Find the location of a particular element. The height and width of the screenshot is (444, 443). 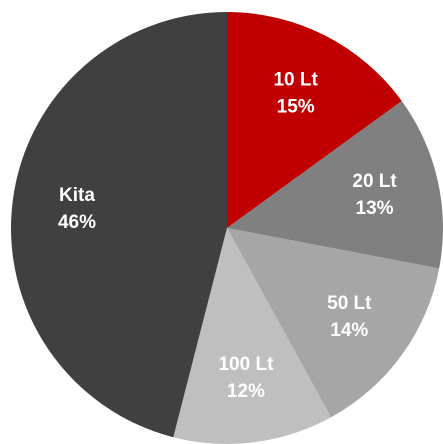

slice-label: 10 Lt is located at coordinates (295, 79).